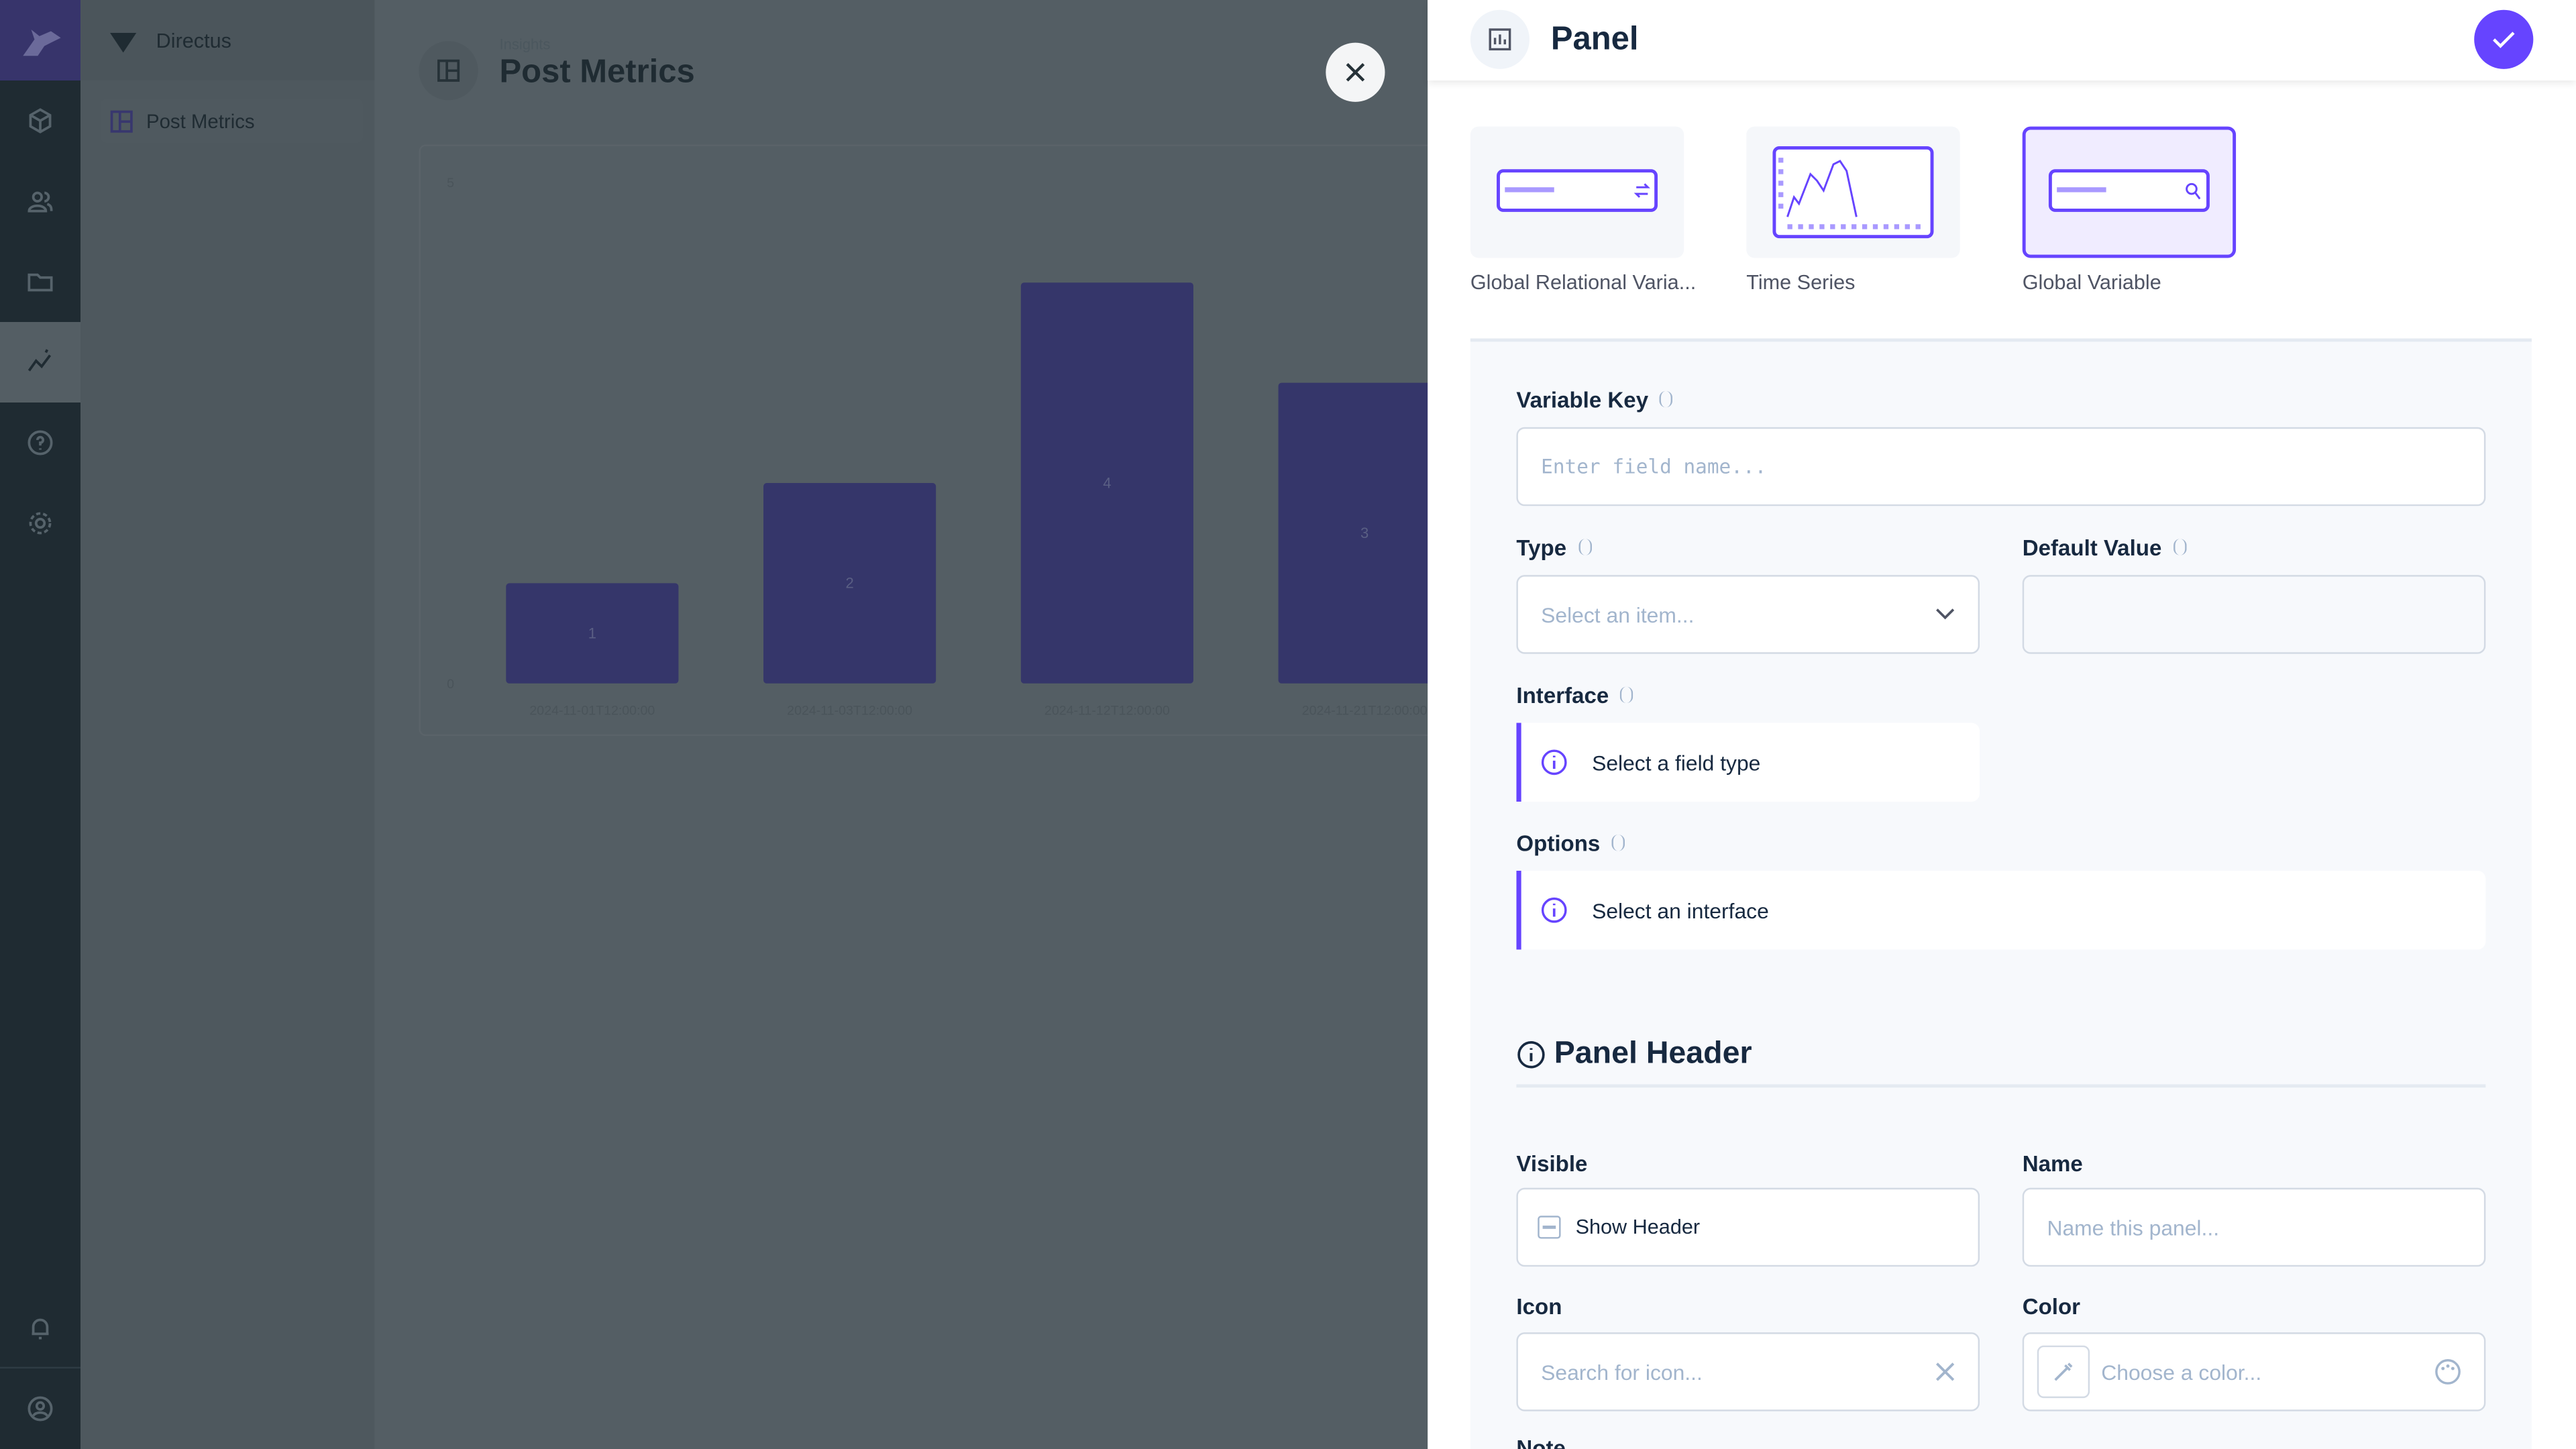 The image size is (2576, 1449). I want to click on panel-type-global-variable, so click(2129, 192).